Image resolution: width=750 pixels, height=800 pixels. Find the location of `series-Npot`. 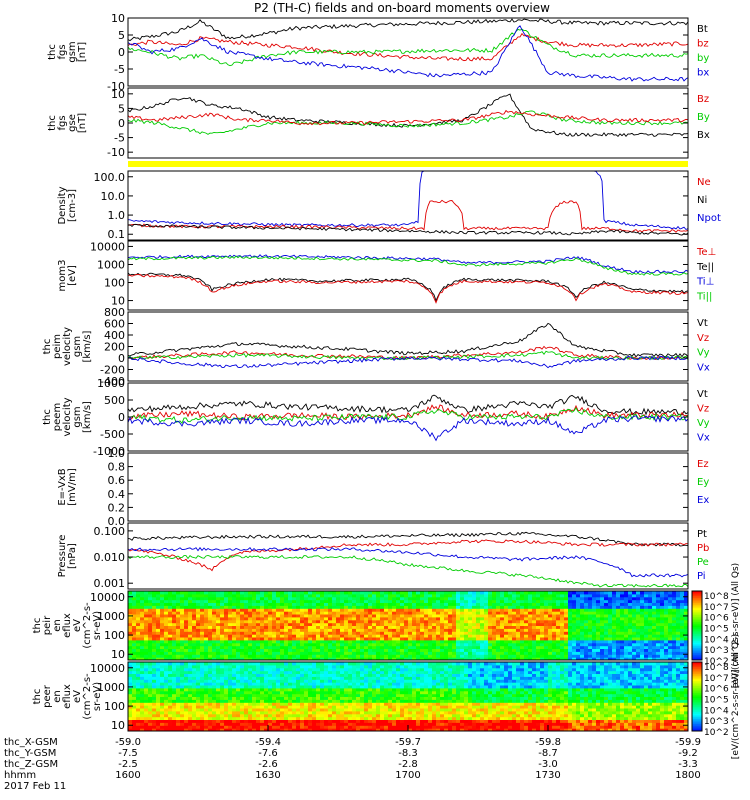

series-Npot is located at coordinates (408, 200).